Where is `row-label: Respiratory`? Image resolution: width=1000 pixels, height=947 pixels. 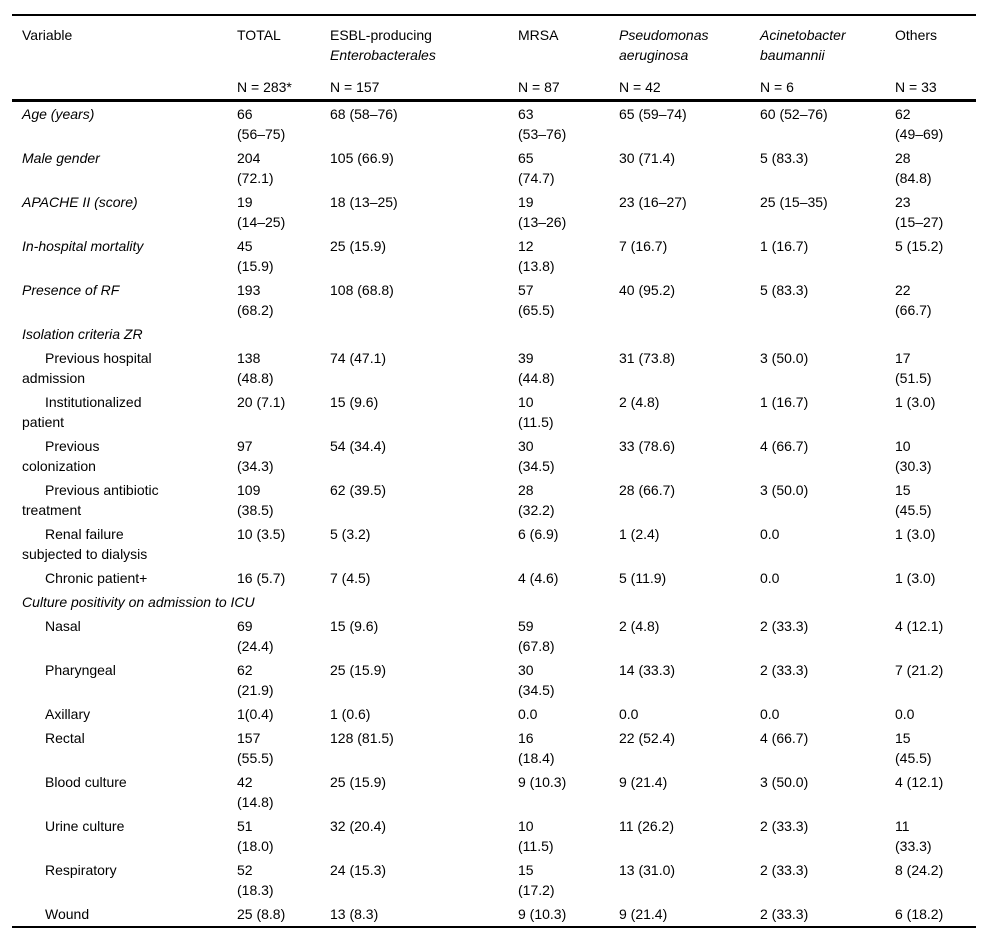 row-label: Respiratory is located at coordinates (81, 870).